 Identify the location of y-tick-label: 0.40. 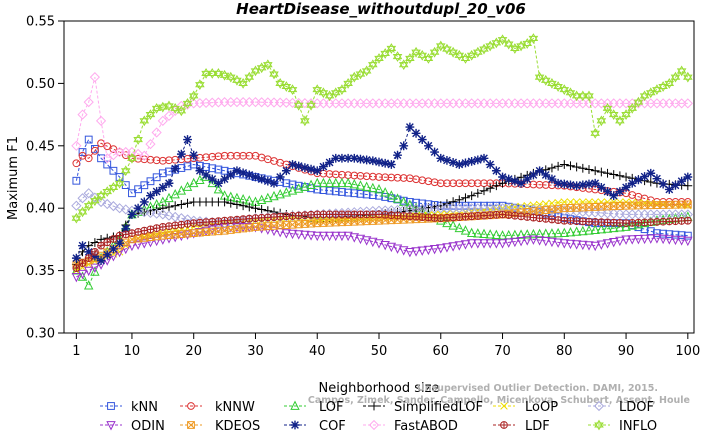
(40, 209).